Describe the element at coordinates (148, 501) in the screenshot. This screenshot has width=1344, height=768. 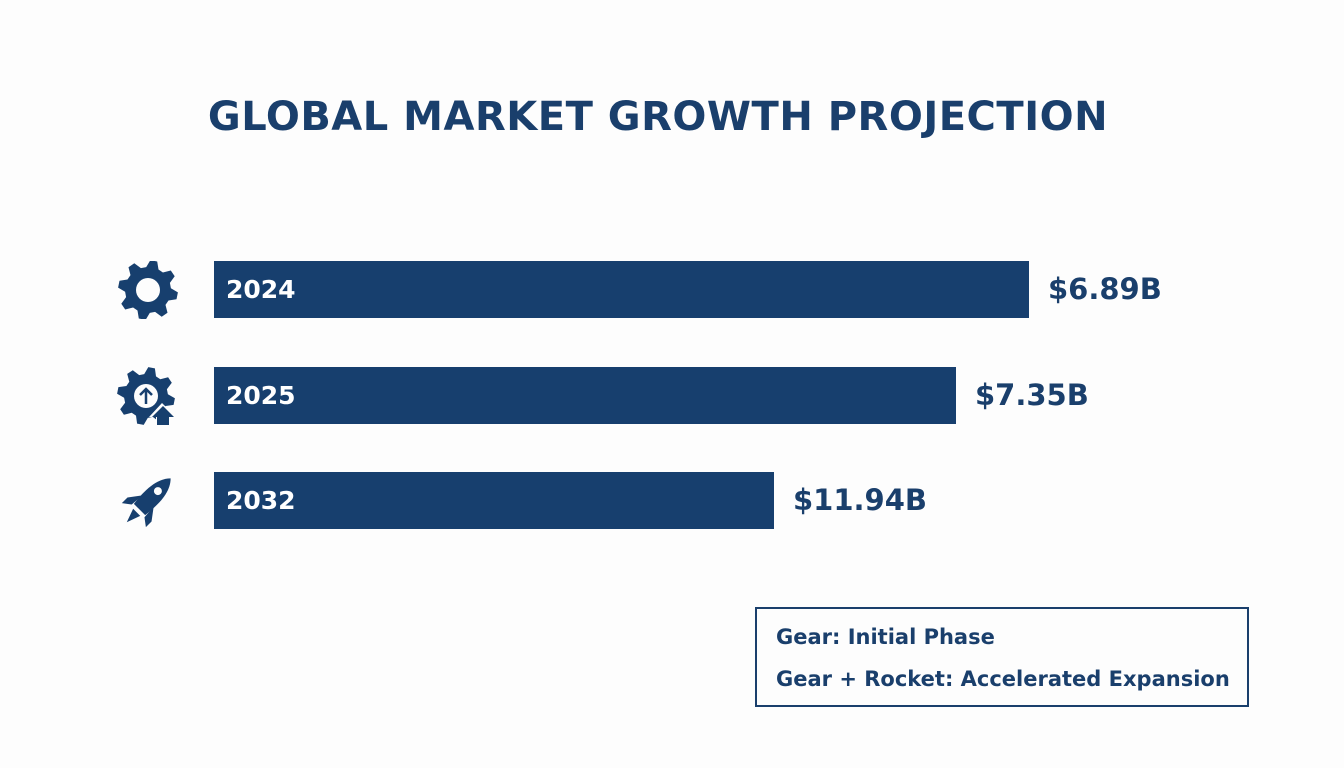
I see `rocket-icon` at that location.